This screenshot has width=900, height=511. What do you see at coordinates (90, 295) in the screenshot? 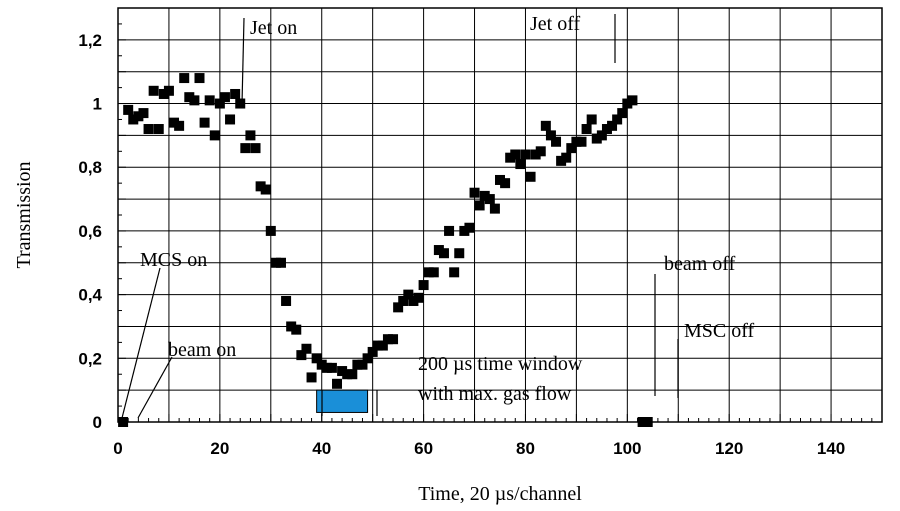
I see `y-tick-label: 0,4` at bounding box center [90, 295].